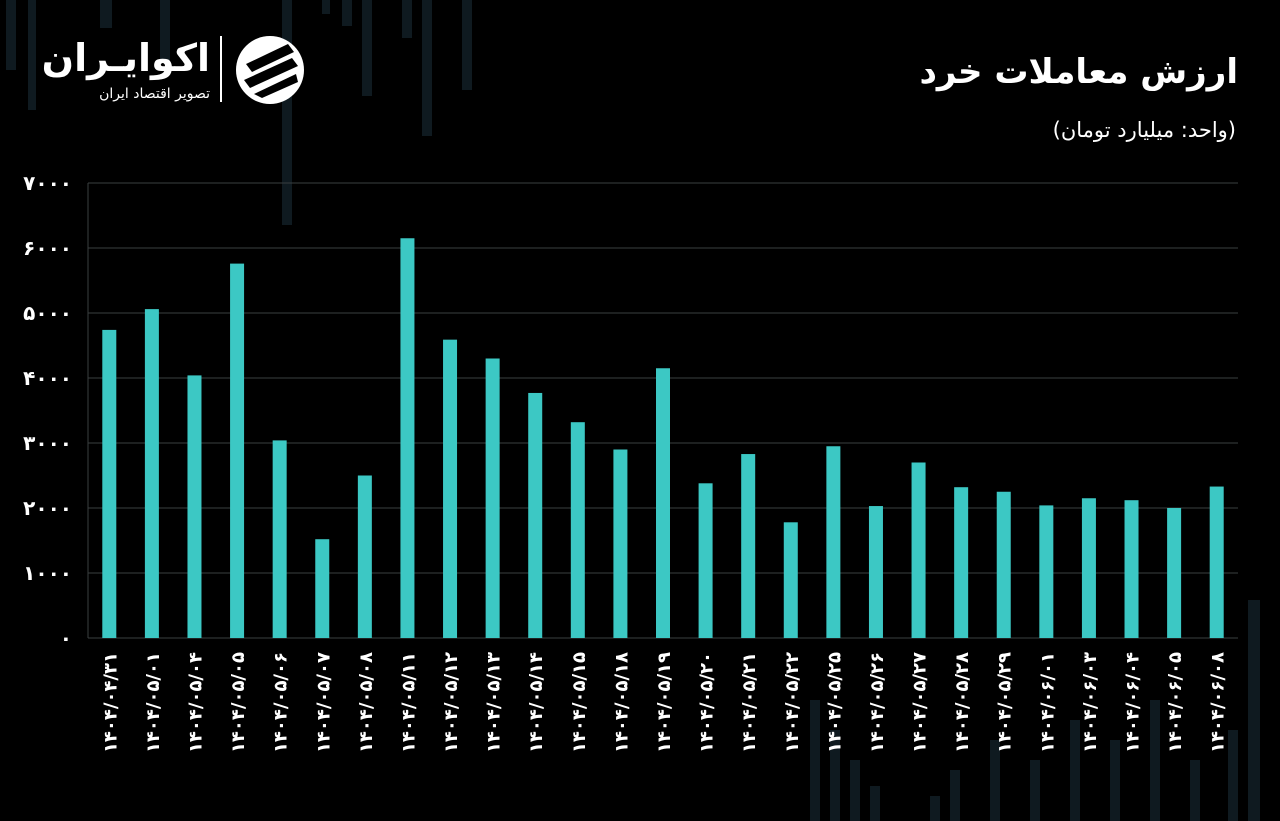  What do you see at coordinates (834, 702) in the screenshot?
I see `x-tick-label: ۱۴۰۴/۰۵/۲۵` at bounding box center [834, 702].